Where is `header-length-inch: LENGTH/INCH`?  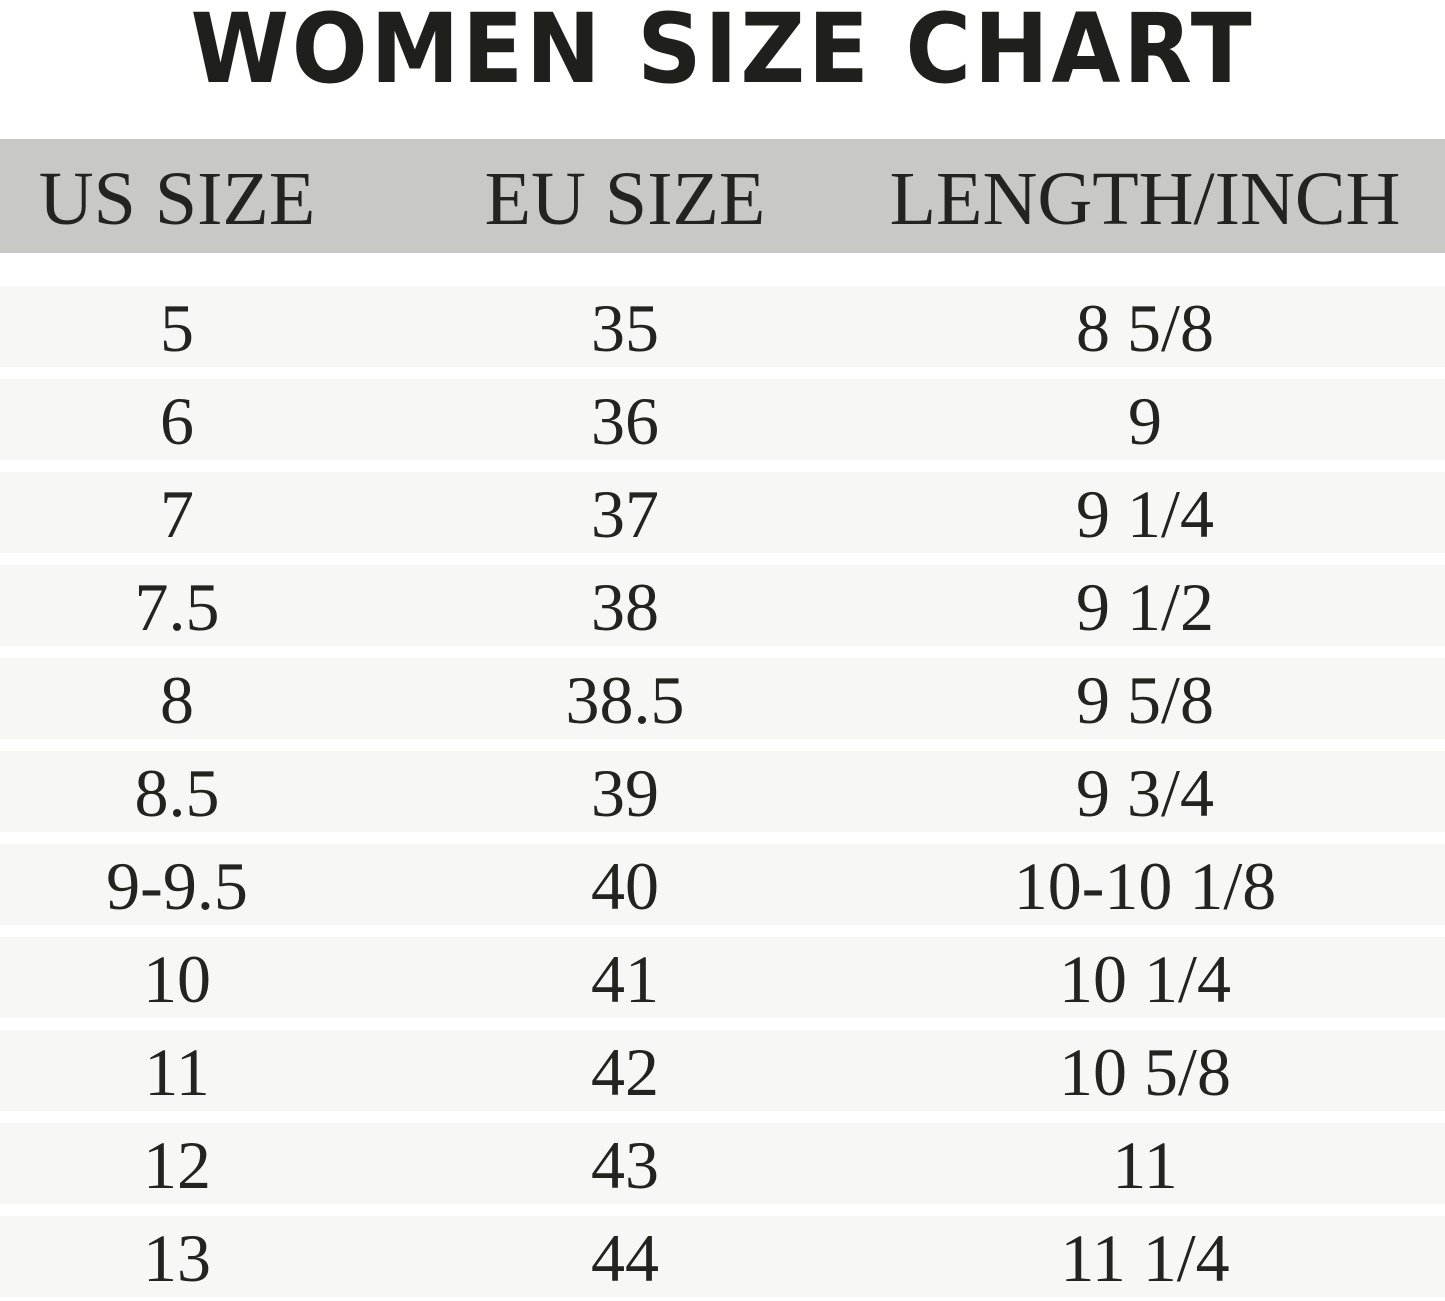
header-length-inch: LENGTH/INCH is located at coordinates (1145, 199).